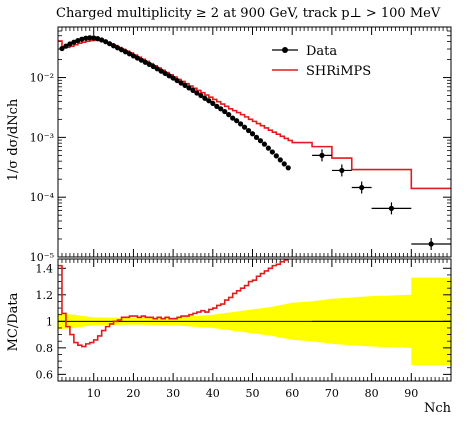 Image resolution: width=467 pixels, height=421 pixels. Describe the element at coordinates (94, 393) in the screenshot. I see `x-tick-label: 10` at that location.